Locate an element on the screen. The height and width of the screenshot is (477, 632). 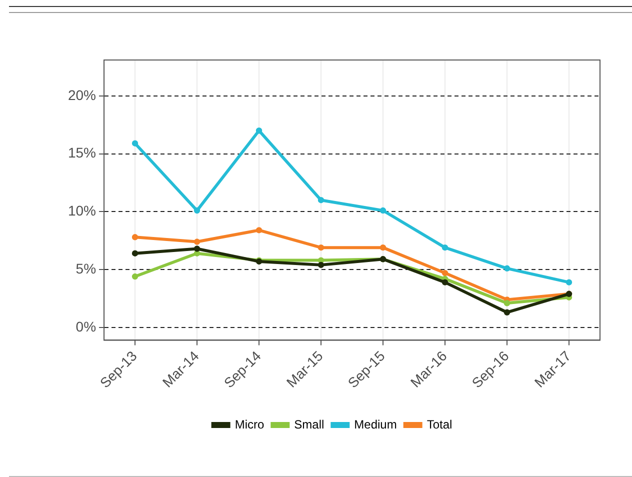
legend-label: Medium is located at coordinates (375, 424).